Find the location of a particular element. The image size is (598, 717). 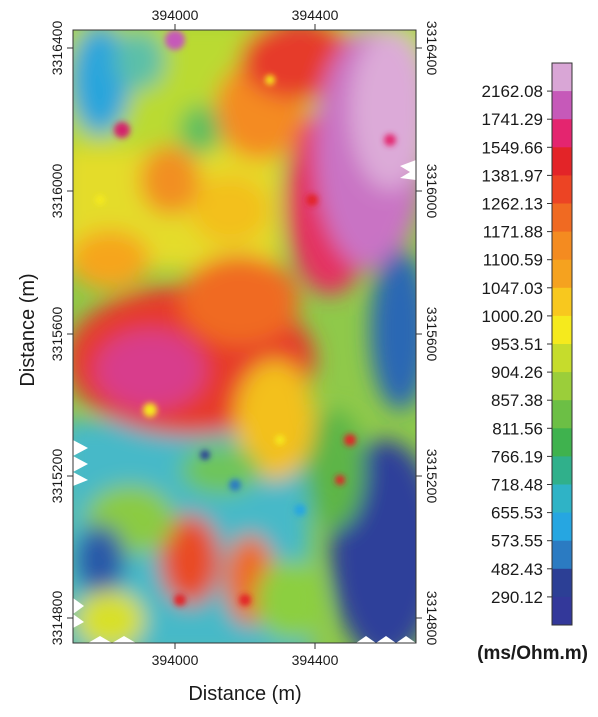

y-tick-left-2: 3315600 is located at coordinates (57, 334).